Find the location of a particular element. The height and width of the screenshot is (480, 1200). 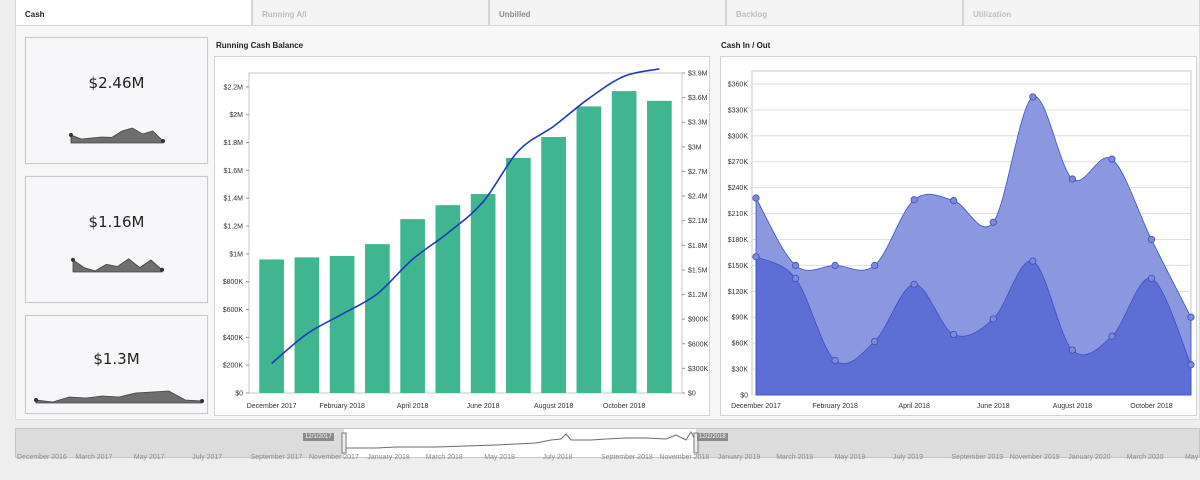

navigator-date-label: November 2018 is located at coordinates (684, 457).